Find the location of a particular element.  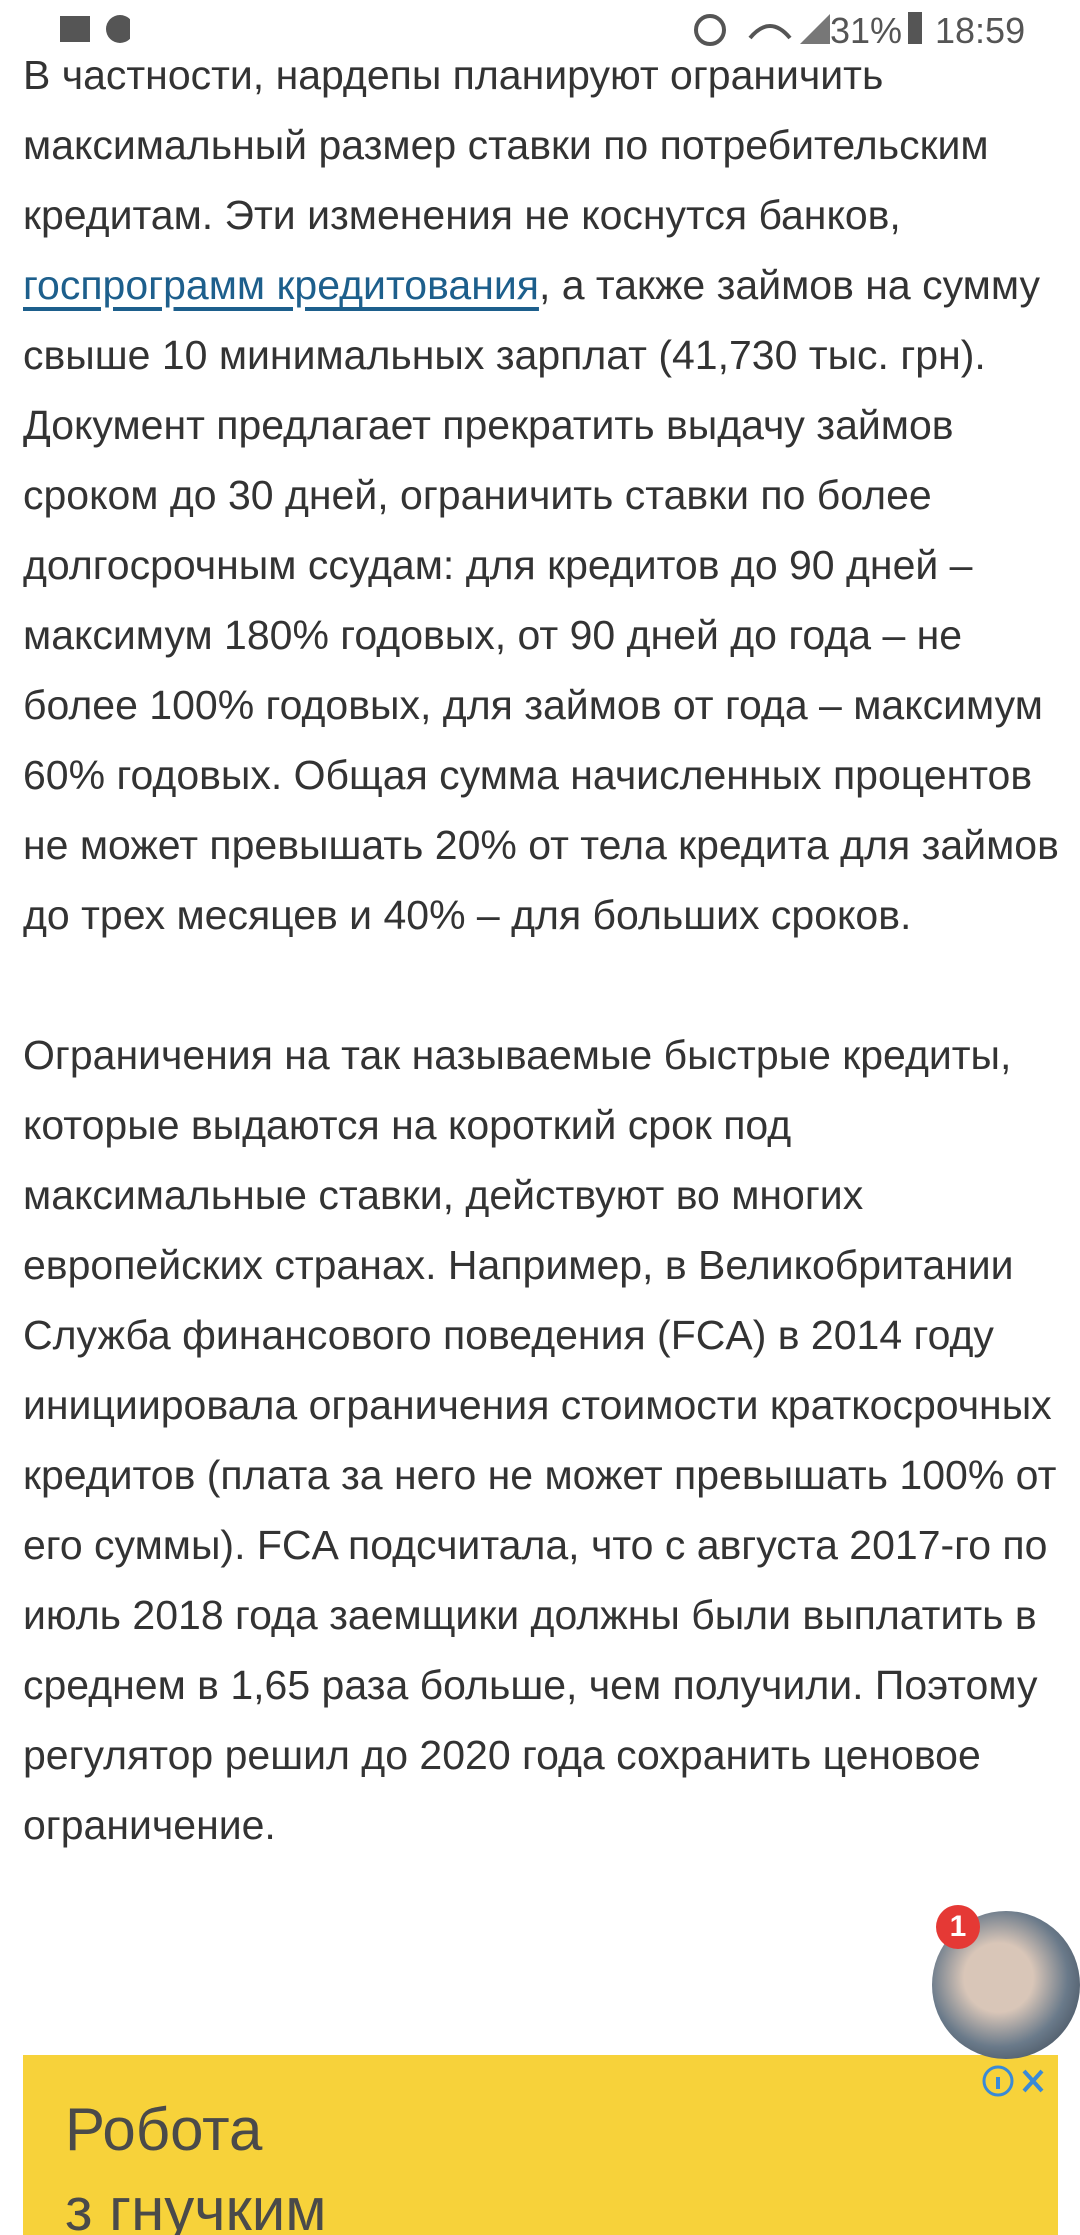

notification-icons is located at coordinates (95, 29).